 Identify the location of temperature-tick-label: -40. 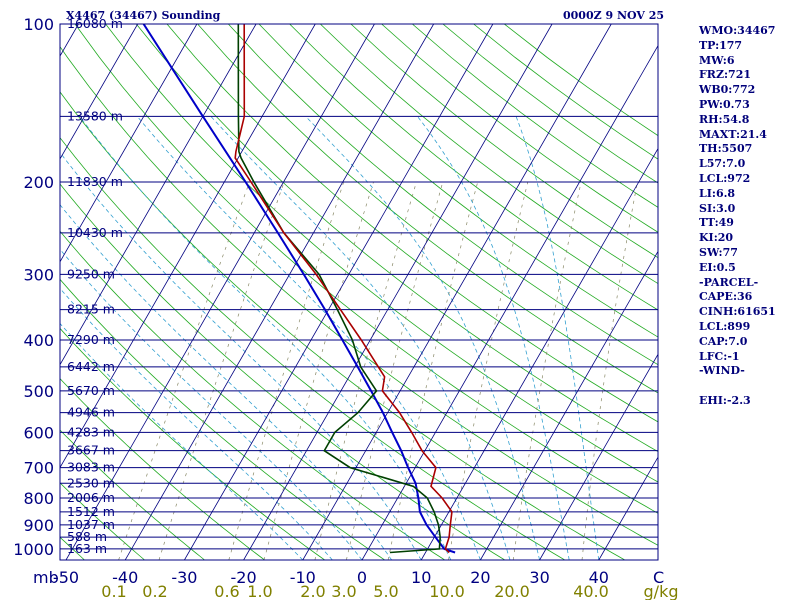
(125, 577).